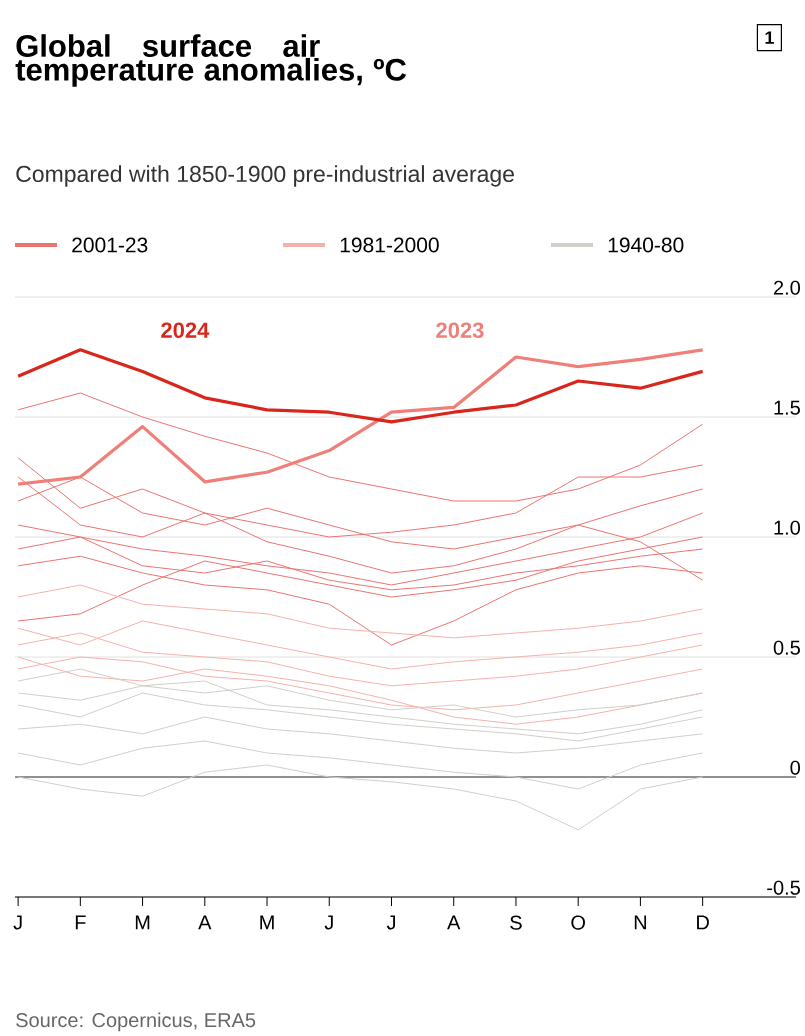 This screenshot has width=805, height=1036. Describe the element at coordinates (265, 176) in the screenshot. I see `chart-subtitle: Compared with 1850-1900 pre-industrial average` at that location.